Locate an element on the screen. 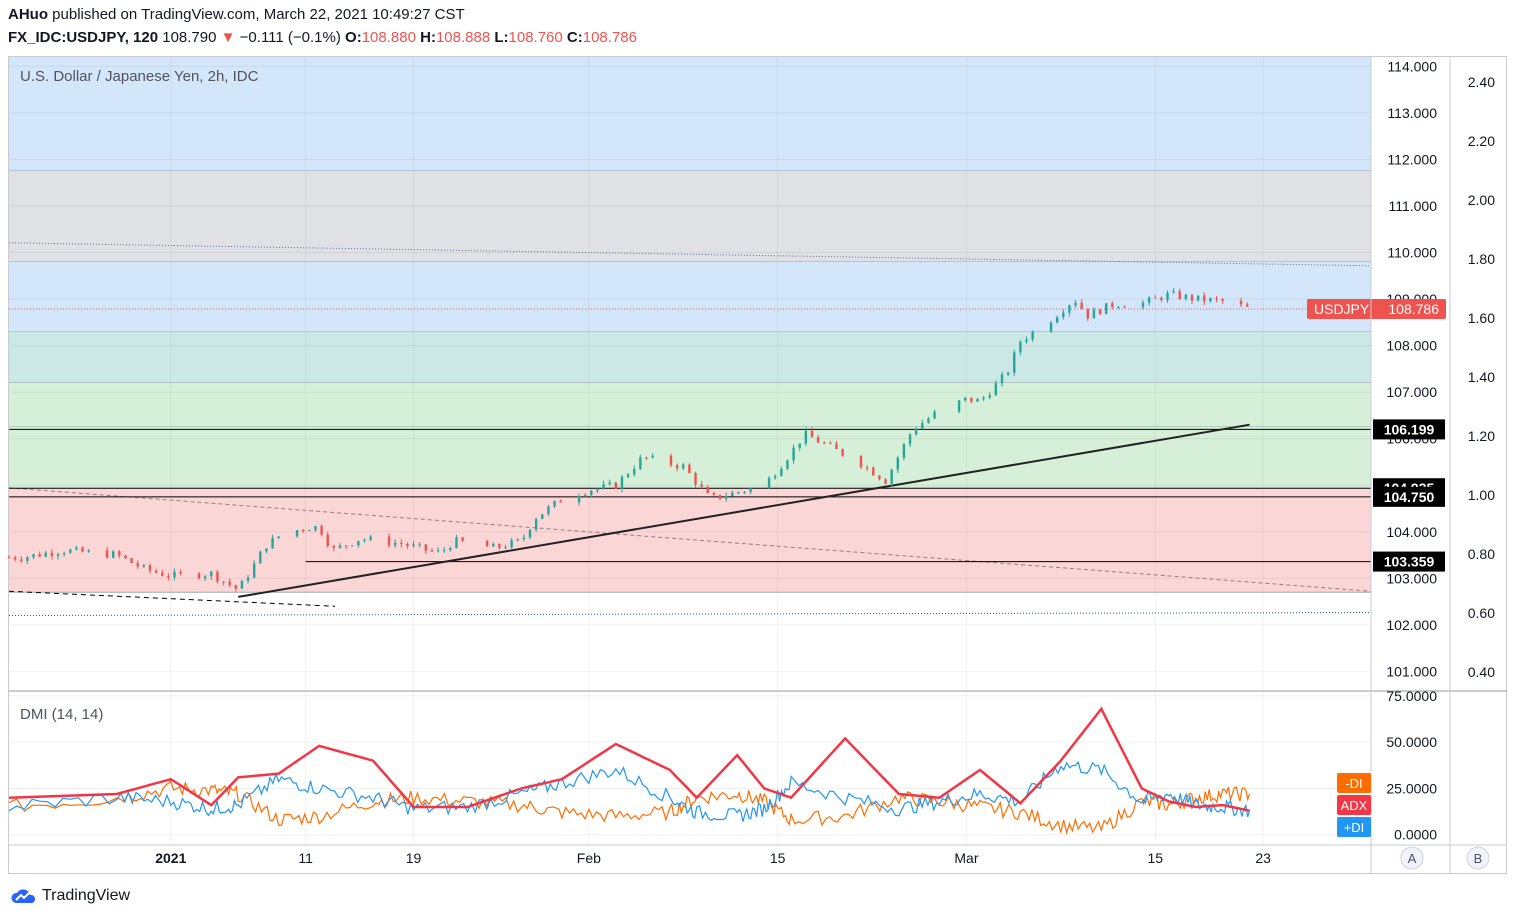 The width and height of the screenshot is (1516, 921). time-tick-label: 11 is located at coordinates (305, 858).